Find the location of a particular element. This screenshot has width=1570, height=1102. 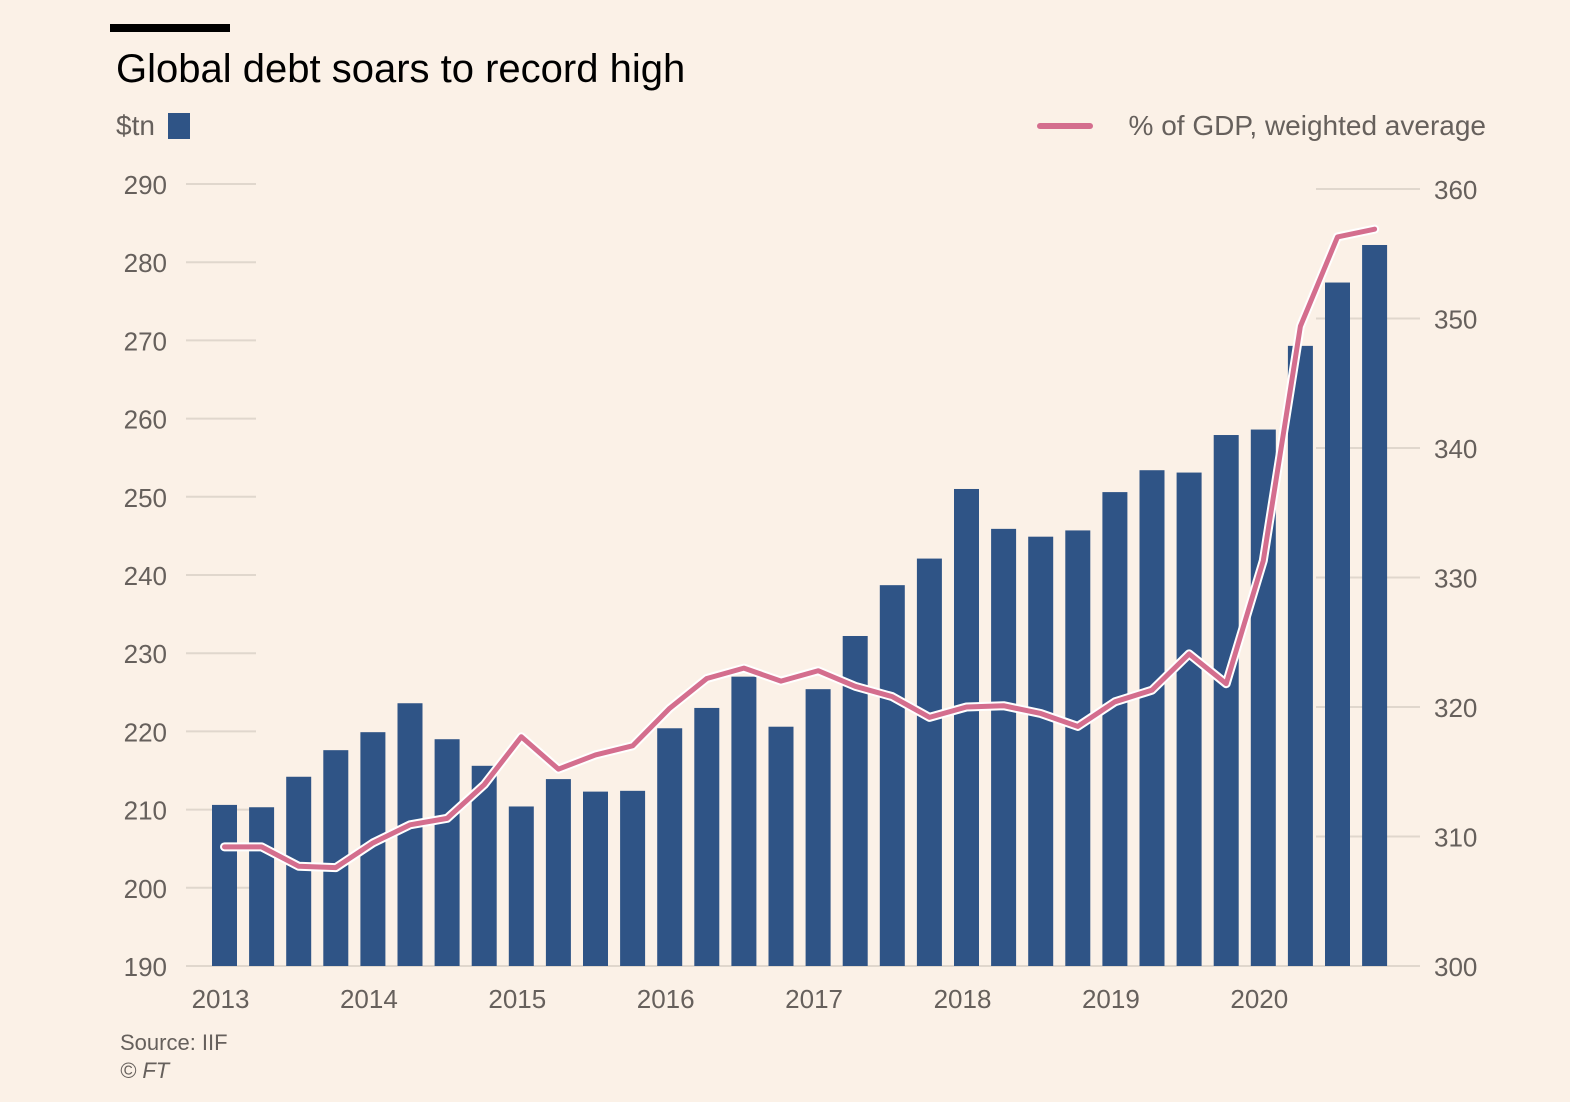

left-axis-tick-label: 250 is located at coordinates (145, 498).